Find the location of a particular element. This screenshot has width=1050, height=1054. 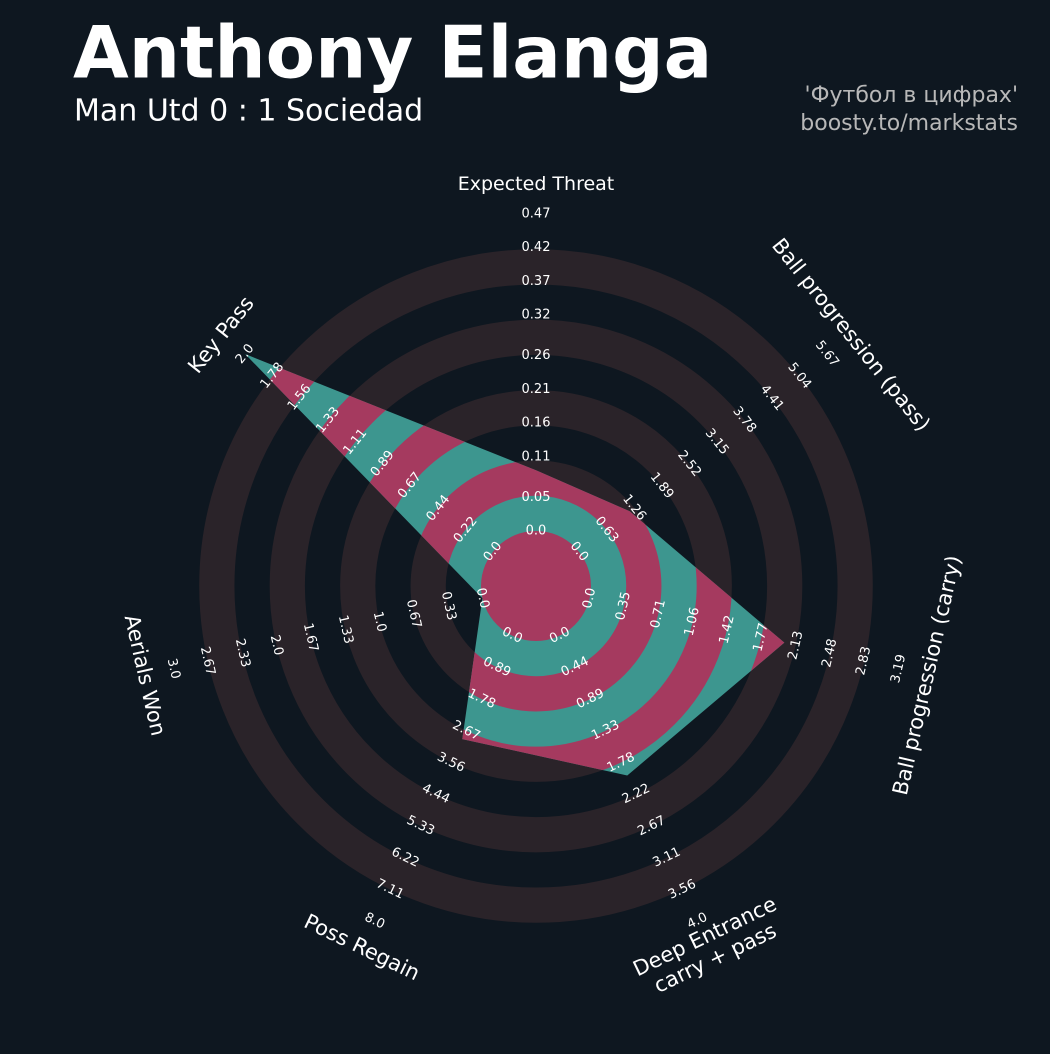

tick-label: 1.77 is located at coordinates (761, 638).